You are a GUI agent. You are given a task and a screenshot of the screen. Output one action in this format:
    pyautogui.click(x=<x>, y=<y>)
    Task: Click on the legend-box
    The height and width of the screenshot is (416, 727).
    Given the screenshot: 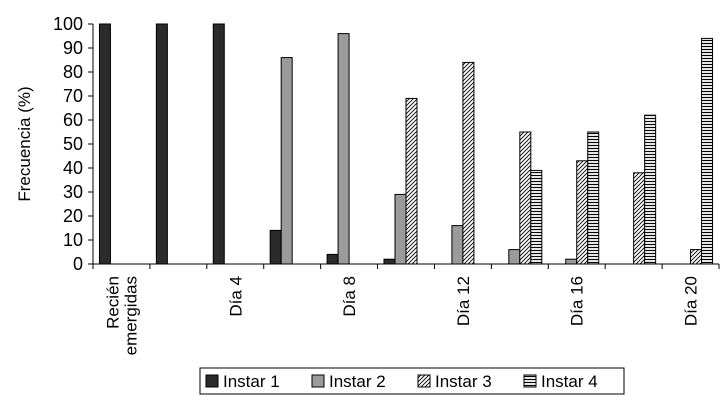 What is the action you would take?
    pyautogui.click(x=412, y=381)
    